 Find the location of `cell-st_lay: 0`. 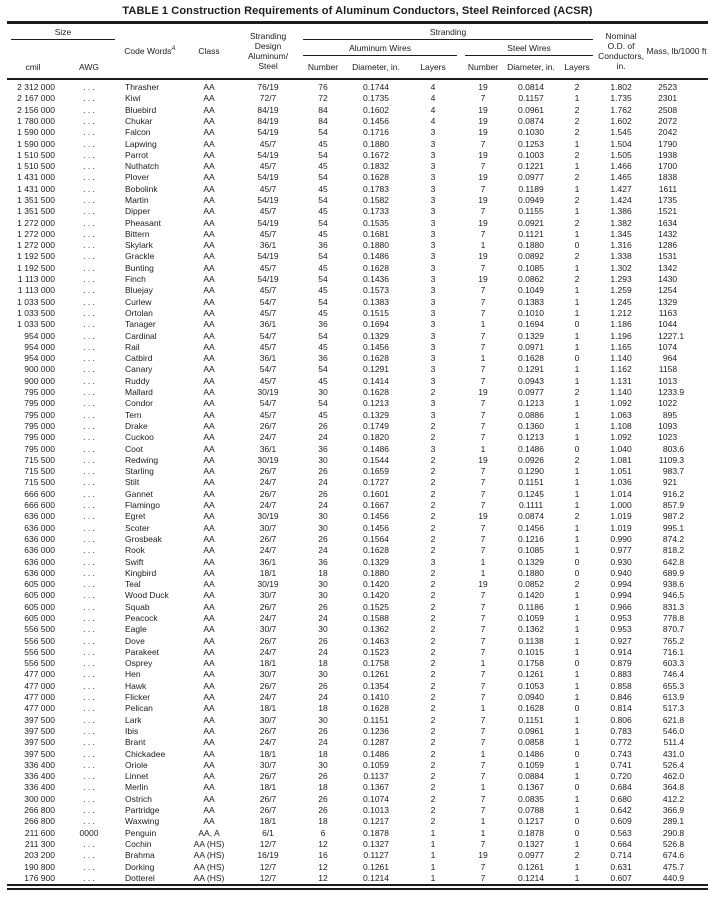

cell-st_lay: 0 is located at coordinates (577, 572).